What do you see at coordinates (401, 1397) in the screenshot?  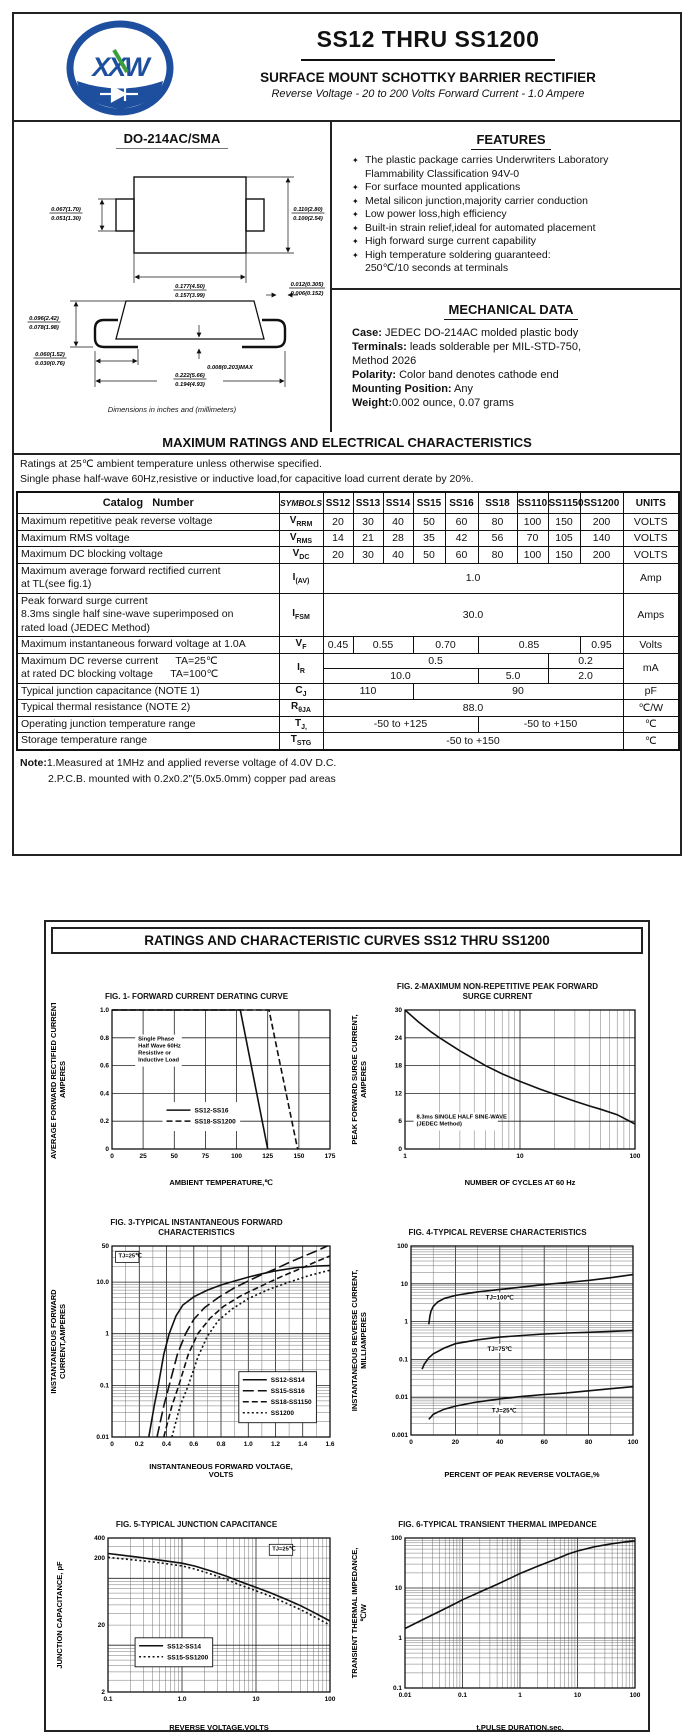 I see `svg-text: 0.01` at bounding box center [401, 1397].